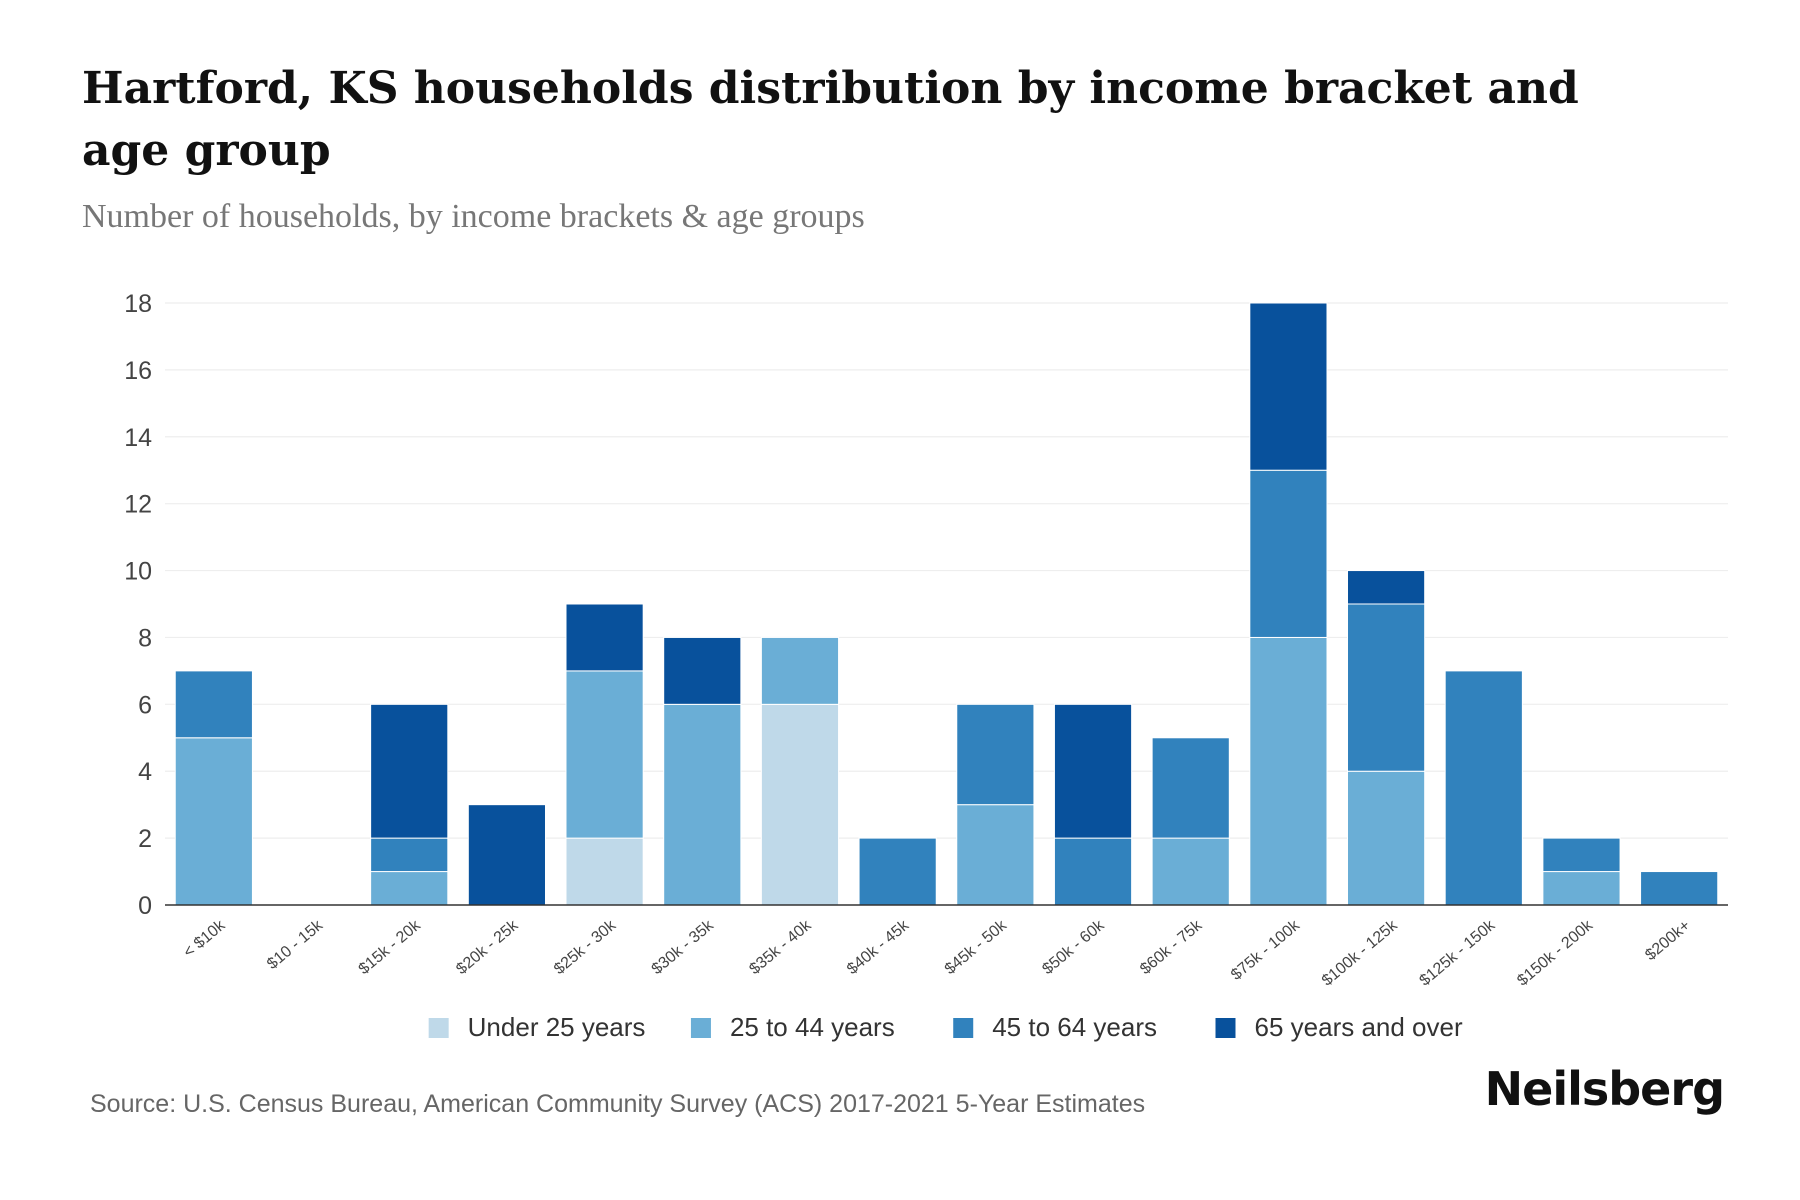  Describe the element at coordinates (145, 705) in the screenshot. I see `y-tick-label: 6` at that location.